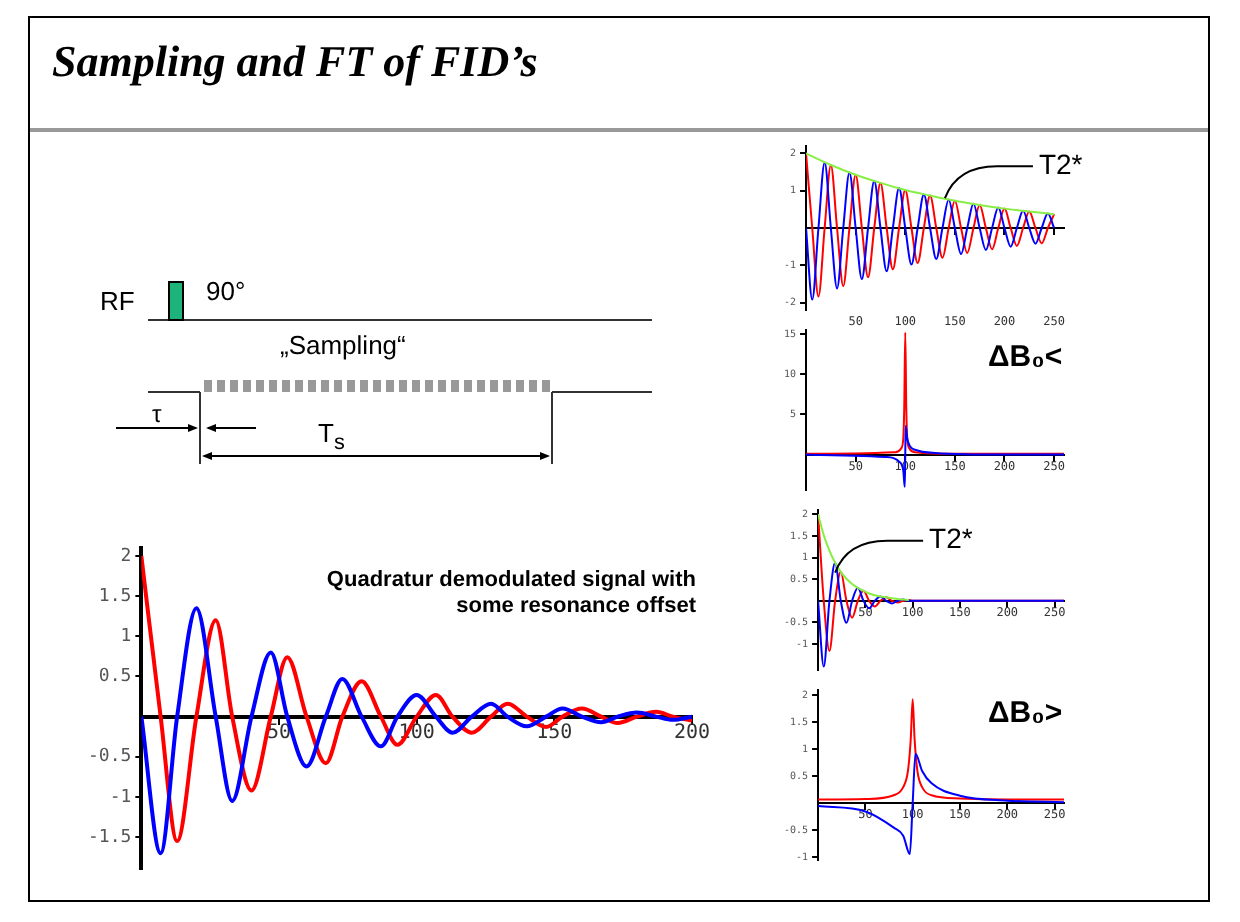 This screenshot has width=1240, height=922. I want to click on x-tick-label: 200, so click(692, 732).